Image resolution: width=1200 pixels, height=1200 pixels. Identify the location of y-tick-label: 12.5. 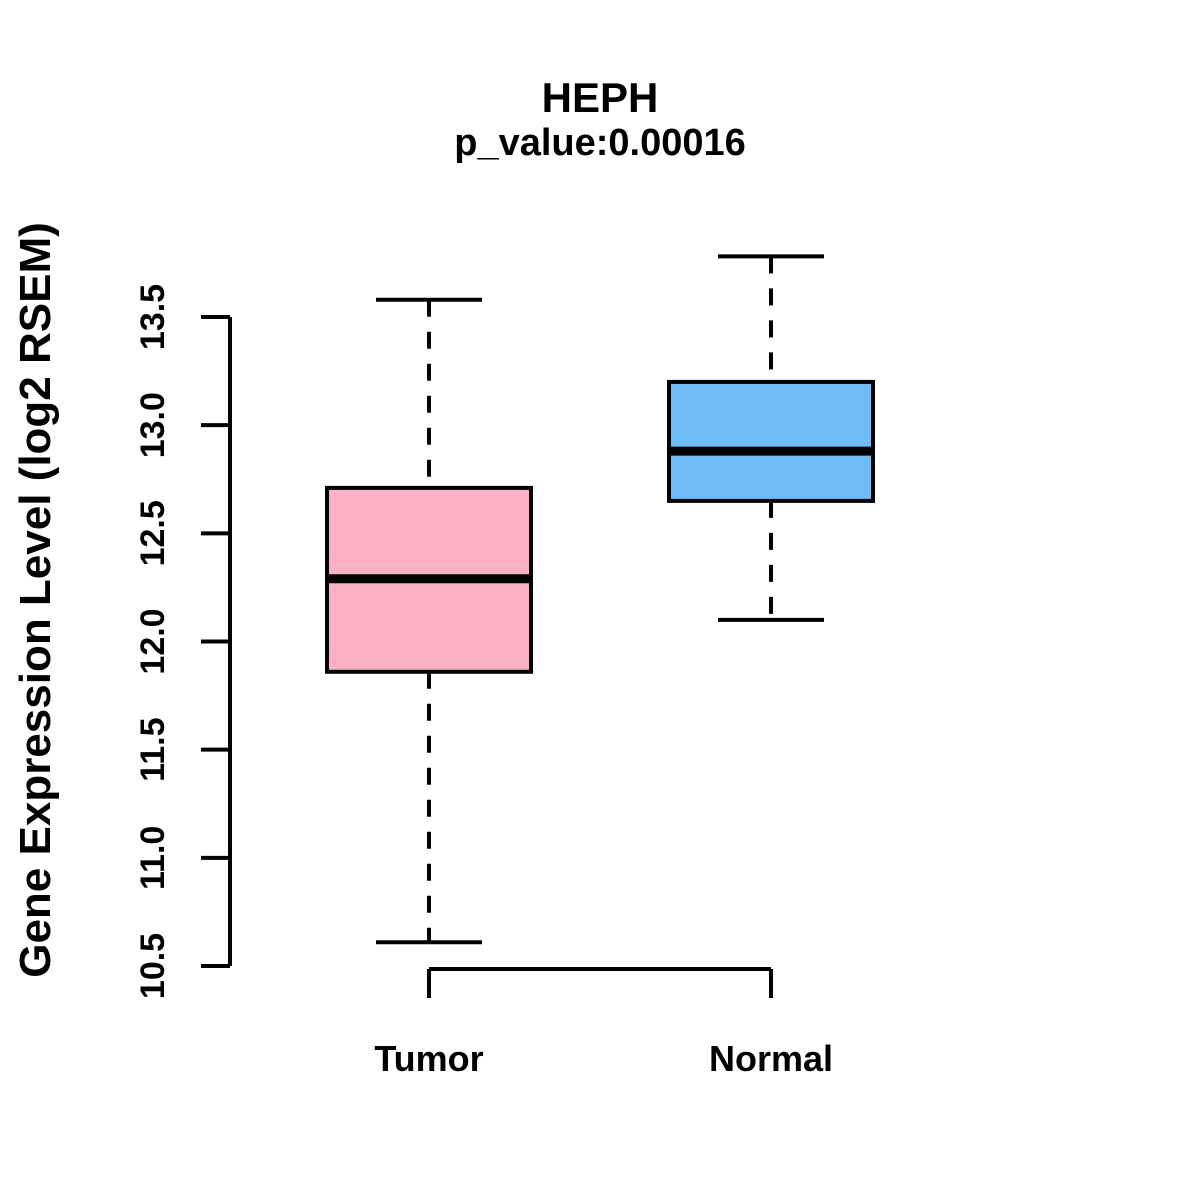
(153, 533).